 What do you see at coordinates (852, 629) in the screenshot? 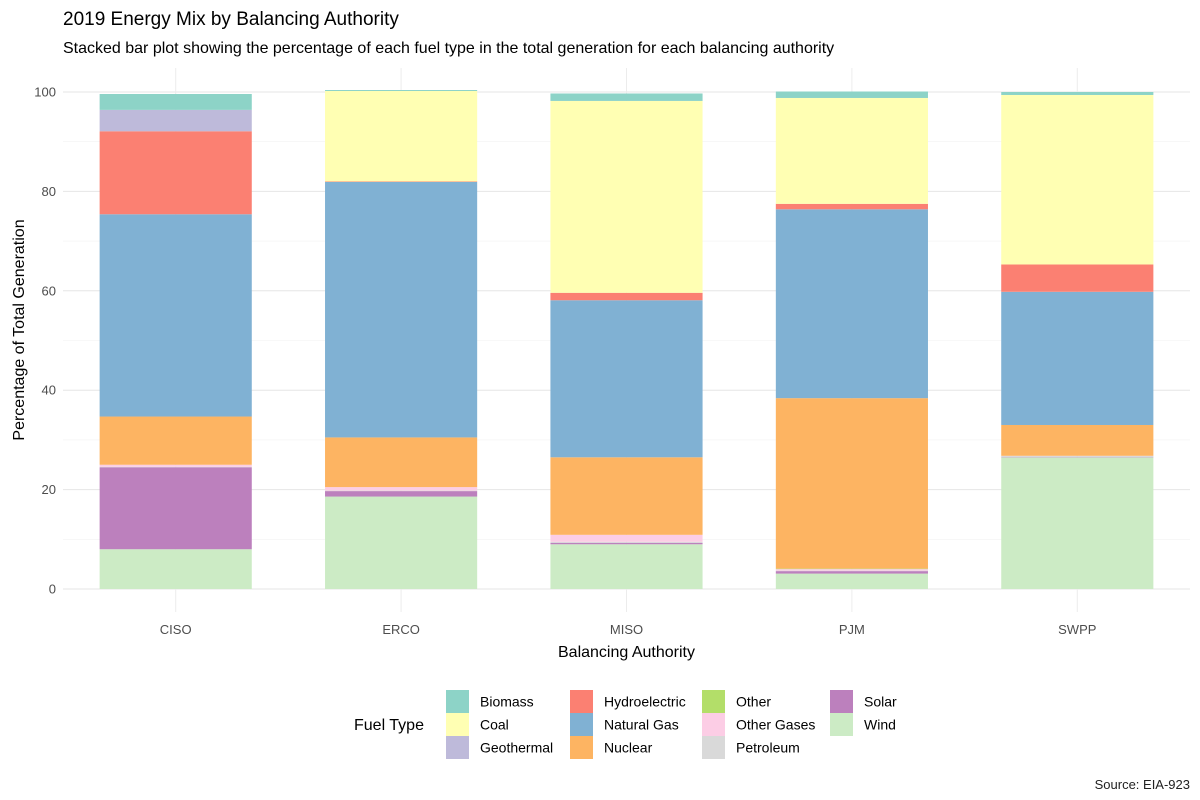
I see `x-tick-label: PJM` at bounding box center [852, 629].